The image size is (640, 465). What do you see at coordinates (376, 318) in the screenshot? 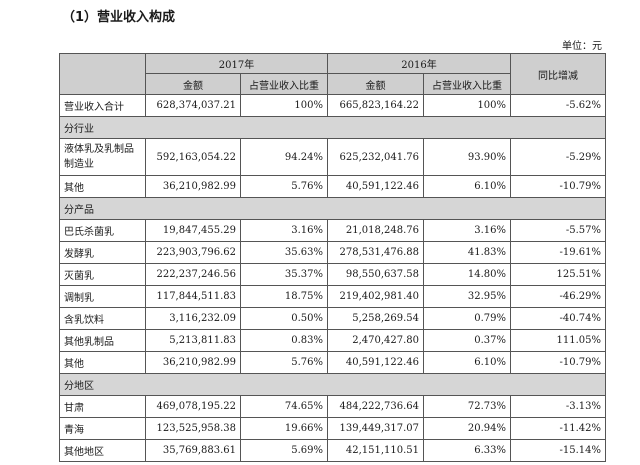
I see `amount-2016: 5,258,269.54` at bounding box center [376, 318].